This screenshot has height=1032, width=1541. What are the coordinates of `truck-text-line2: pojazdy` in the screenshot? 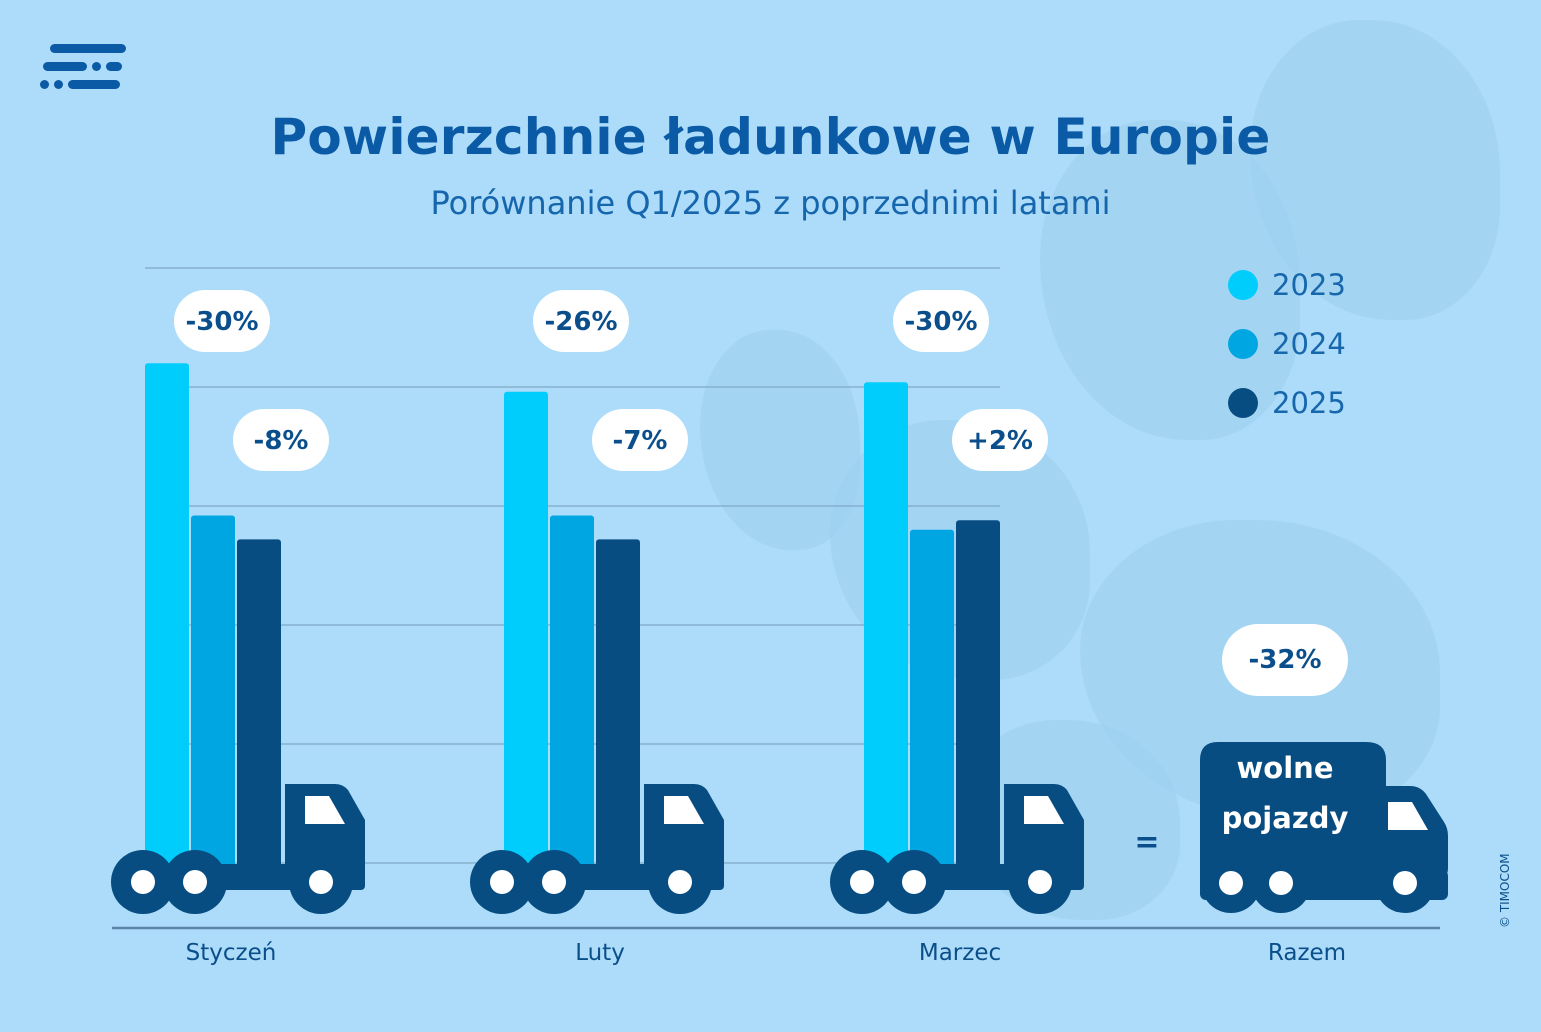 It's located at (1285, 818).